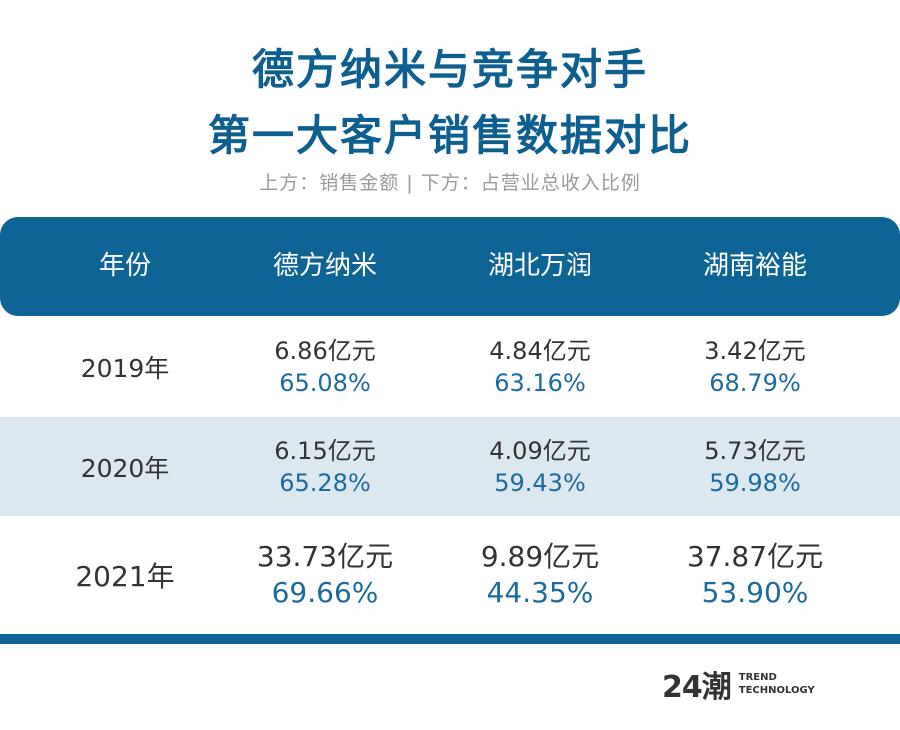  What do you see at coordinates (755, 574) in the screenshot?
I see `data-cell: 37.87亿元 53.90%` at bounding box center [755, 574].